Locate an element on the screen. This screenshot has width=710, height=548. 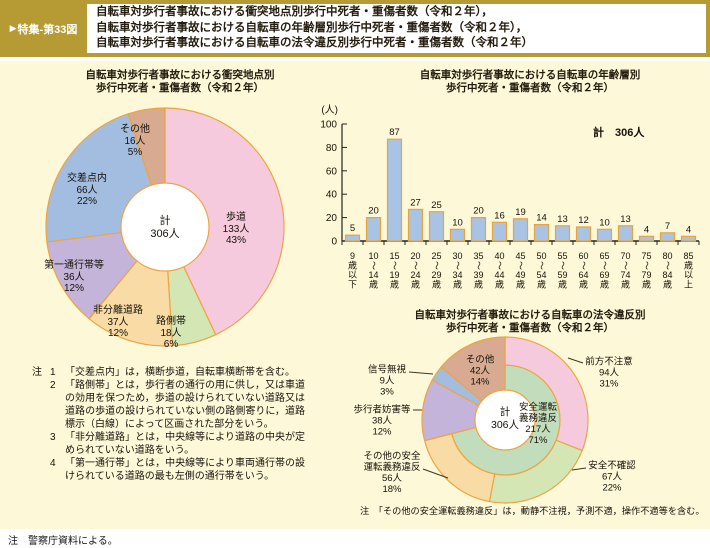
location-pie-slice-label-3: 第一通行帯等 36人 12% is located at coordinates (74, 276).